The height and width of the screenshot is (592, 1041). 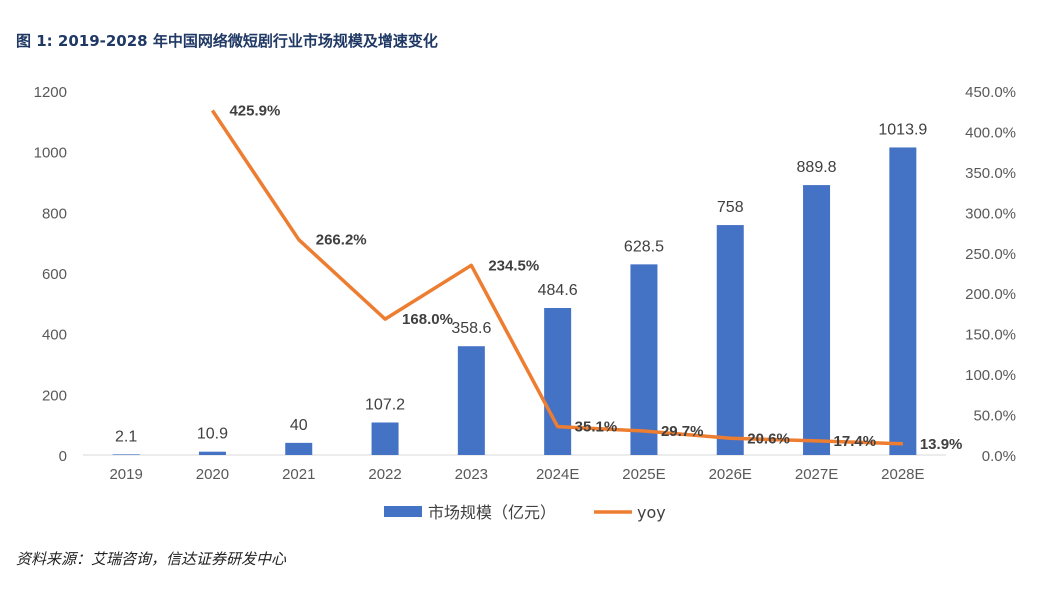 I want to click on bar-value-label: 484.6, so click(x=558, y=290).